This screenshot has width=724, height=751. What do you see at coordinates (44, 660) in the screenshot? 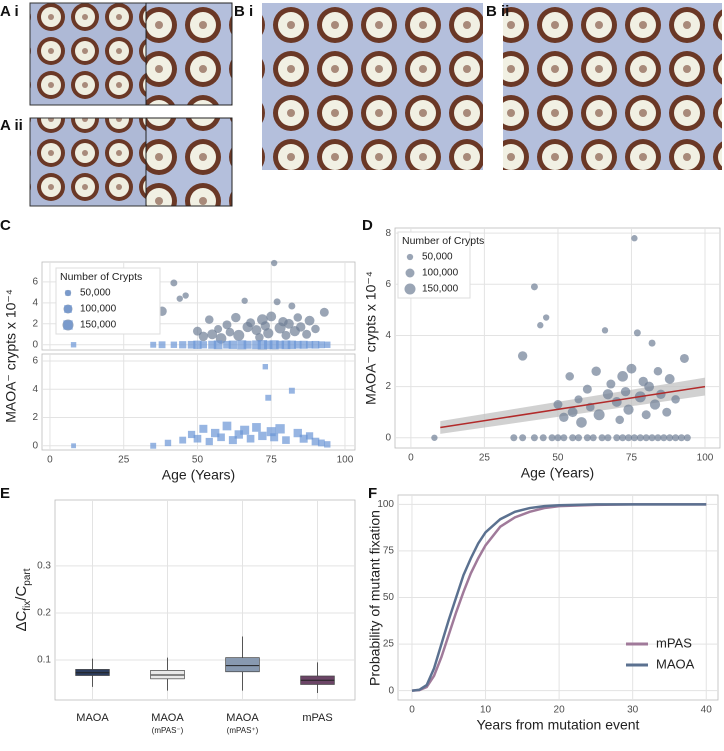
I see `y-tick-label: 0.1` at bounding box center [44, 660].